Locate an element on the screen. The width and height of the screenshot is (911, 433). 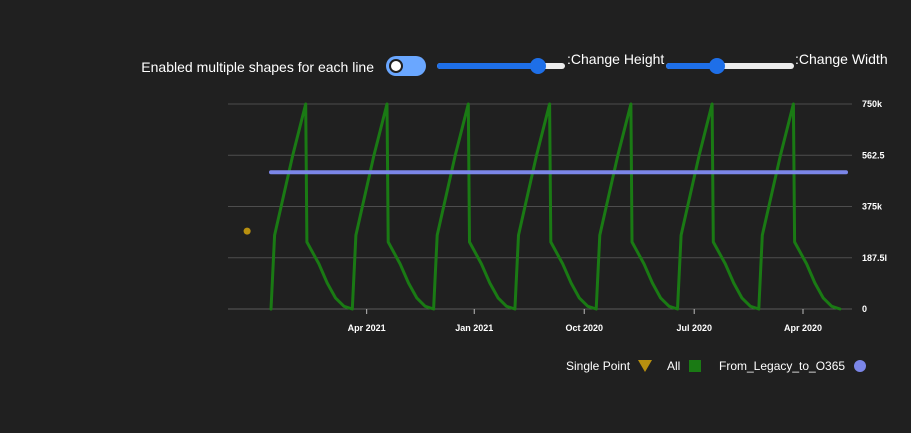
change-width-label: :Change Width is located at coordinates (841, 59).